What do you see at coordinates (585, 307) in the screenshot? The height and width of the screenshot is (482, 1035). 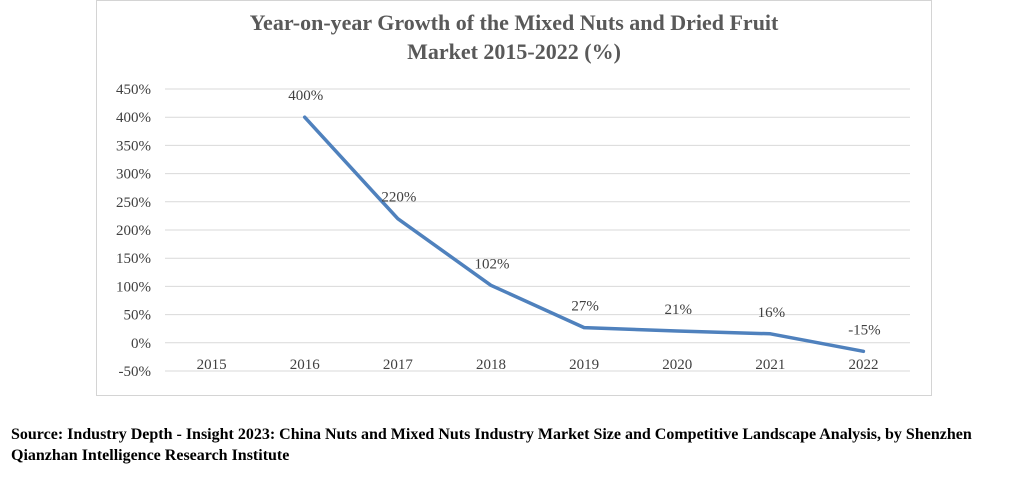 I see `data-label-2019: 27%` at bounding box center [585, 307].